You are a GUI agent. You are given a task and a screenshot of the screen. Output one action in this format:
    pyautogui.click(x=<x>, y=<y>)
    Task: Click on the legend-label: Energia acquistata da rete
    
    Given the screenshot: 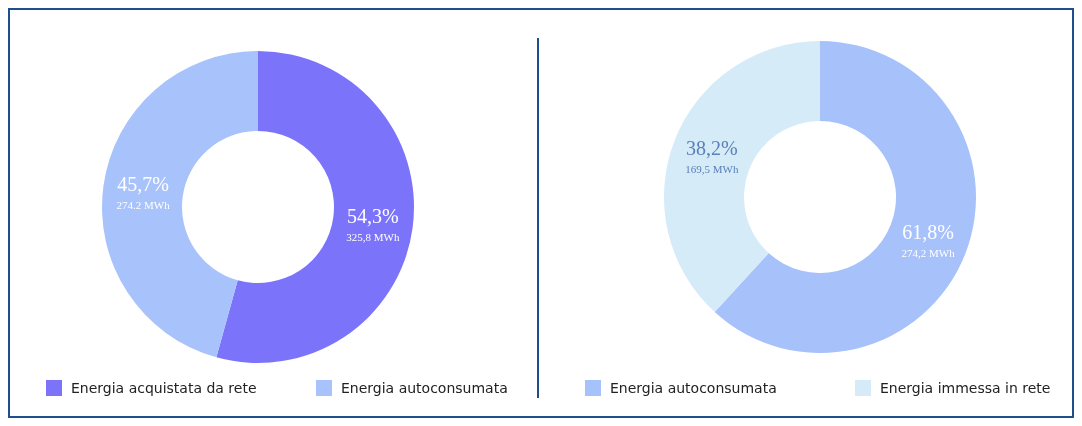 What is the action you would take?
    pyautogui.click(x=164, y=388)
    